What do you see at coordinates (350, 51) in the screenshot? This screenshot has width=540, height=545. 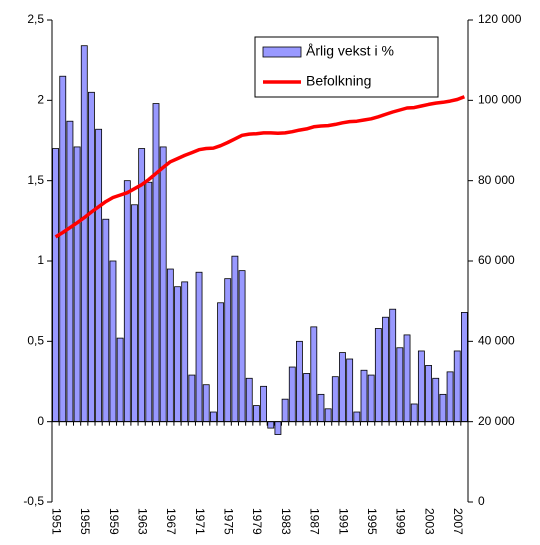 I see `legend-label: Årlig vekst i %` at bounding box center [350, 51].